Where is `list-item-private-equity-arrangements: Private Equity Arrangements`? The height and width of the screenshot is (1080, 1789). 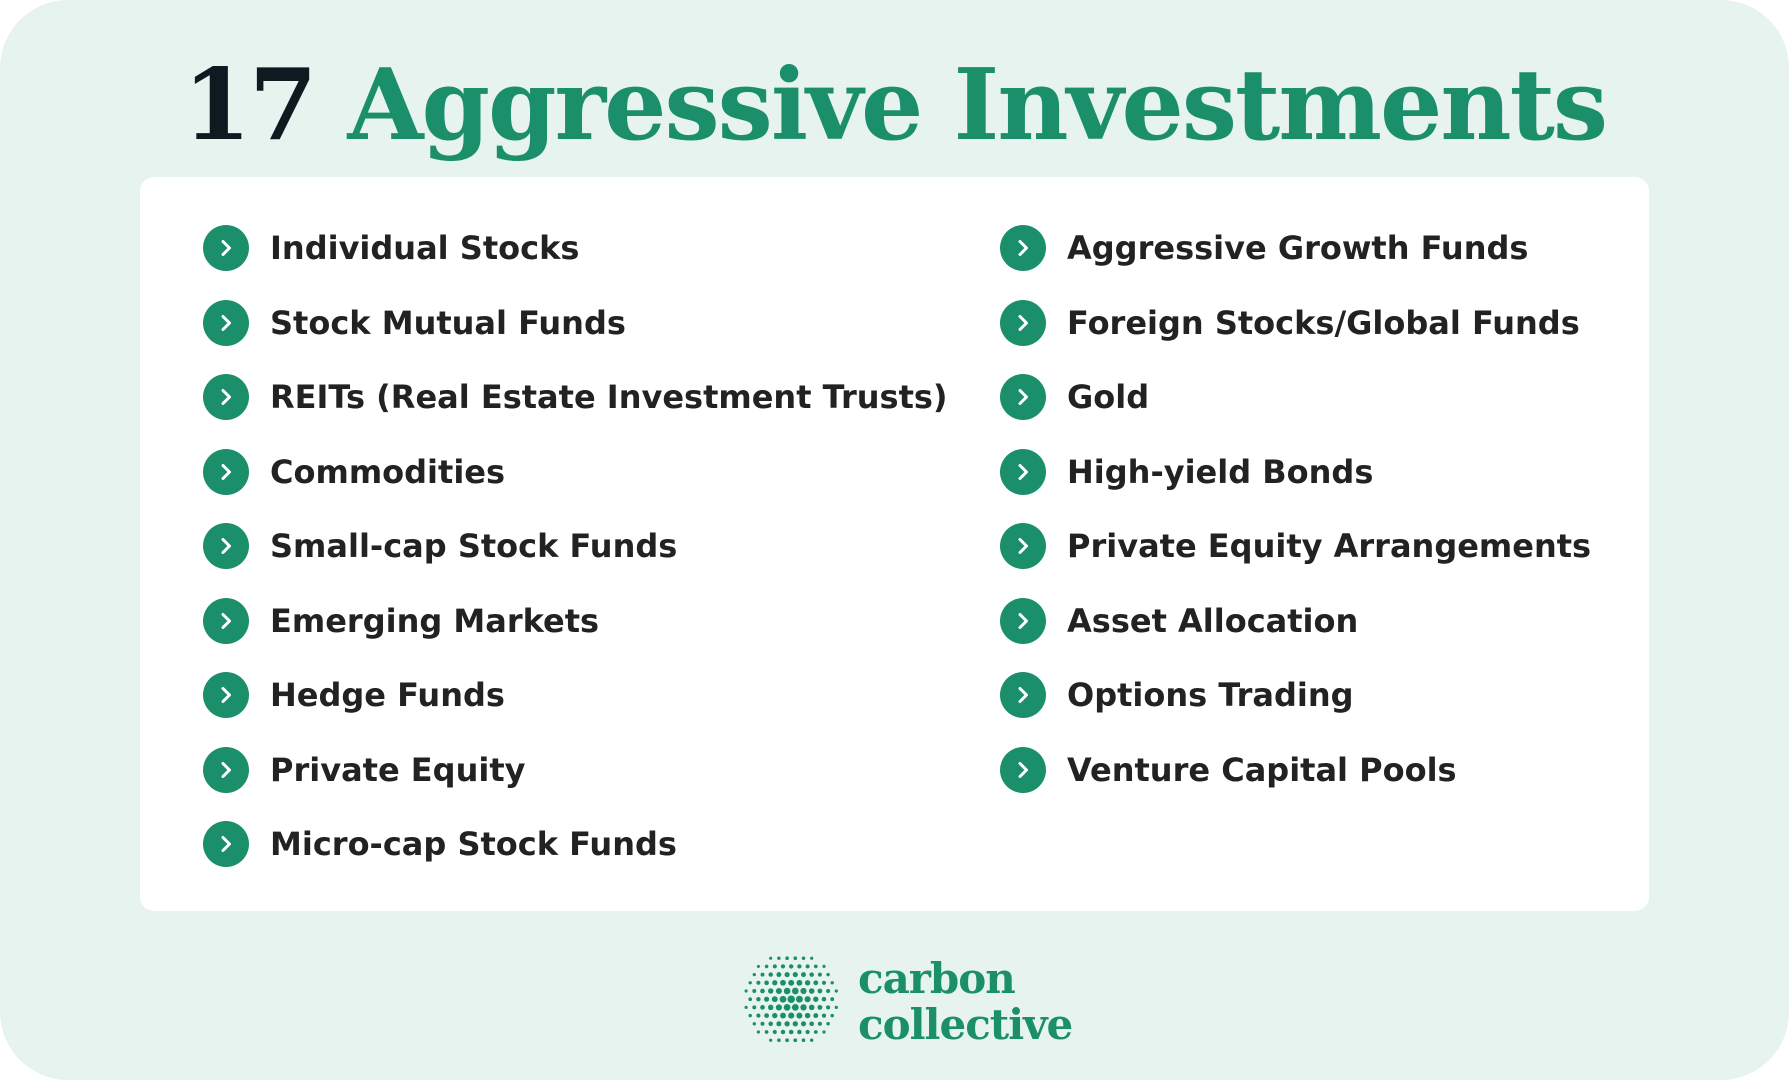 list-item-private-equity-arrangements: Private Equity Arrangements is located at coordinates (1295, 546).